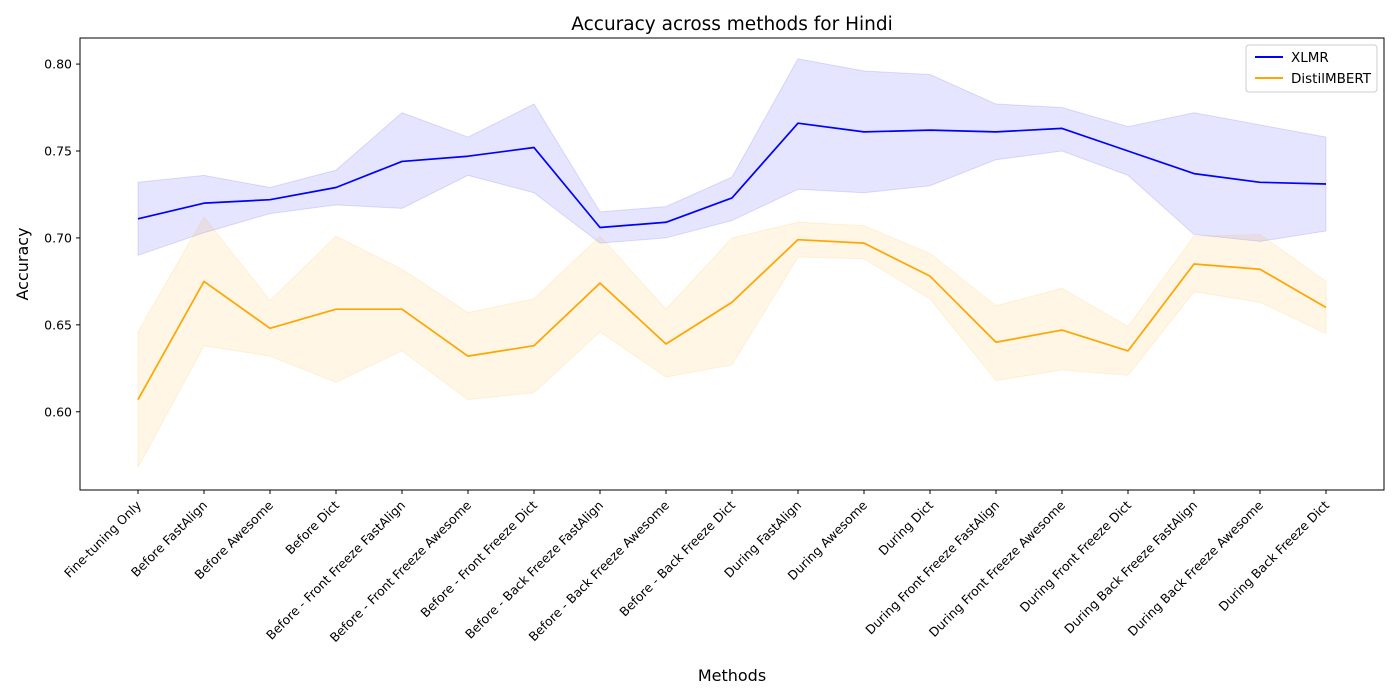  What do you see at coordinates (1076, 556) in the screenshot?
I see `x-tick-label: During Front Freeze Dict` at bounding box center [1076, 556].